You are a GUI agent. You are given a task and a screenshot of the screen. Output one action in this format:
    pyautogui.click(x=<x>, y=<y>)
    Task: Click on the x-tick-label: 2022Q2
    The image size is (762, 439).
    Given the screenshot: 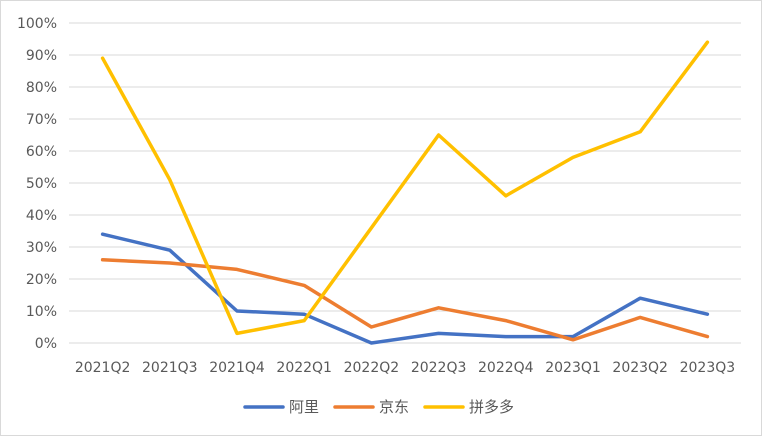 What is the action you would take?
    pyautogui.click(x=372, y=368)
    